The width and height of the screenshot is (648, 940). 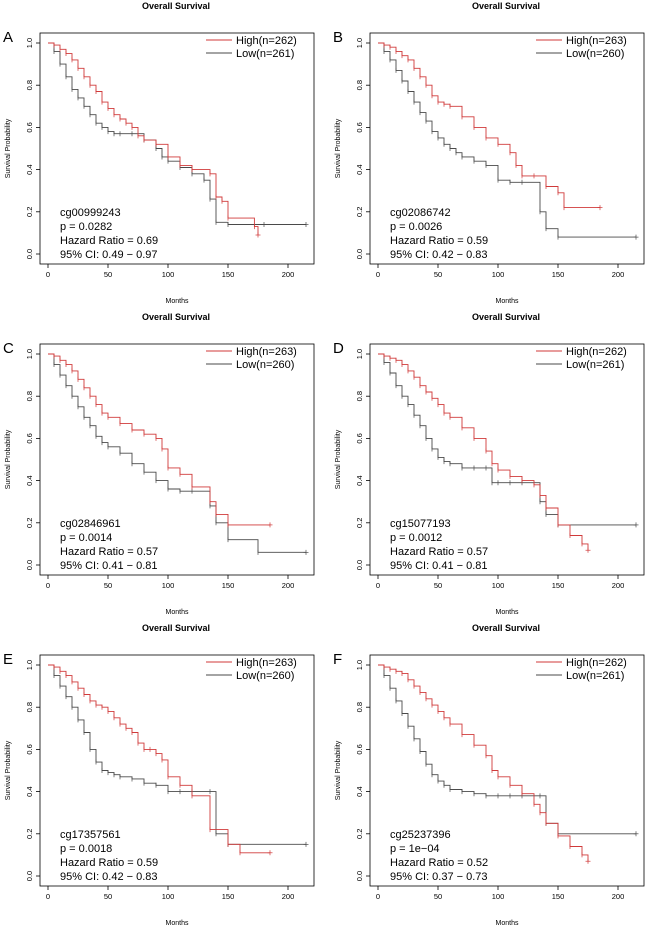 What do you see at coordinates (86, 849) in the screenshot?
I see `p-value: p = 0.0018` at bounding box center [86, 849].